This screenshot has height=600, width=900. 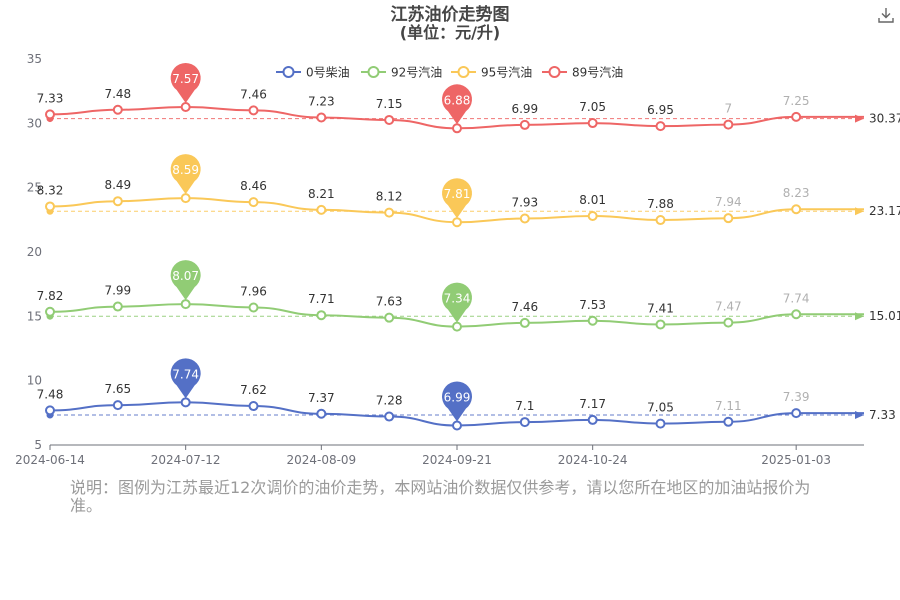 I want to click on legend-symbol, so click(x=288, y=72).